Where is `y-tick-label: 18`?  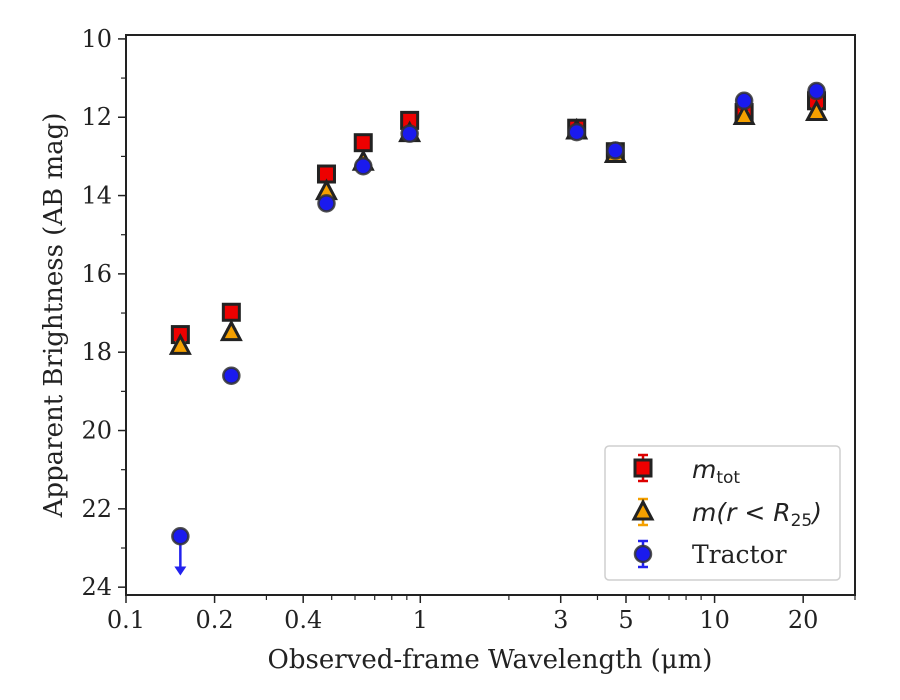 y-tick-label: 18 is located at coordinates (96, 352).